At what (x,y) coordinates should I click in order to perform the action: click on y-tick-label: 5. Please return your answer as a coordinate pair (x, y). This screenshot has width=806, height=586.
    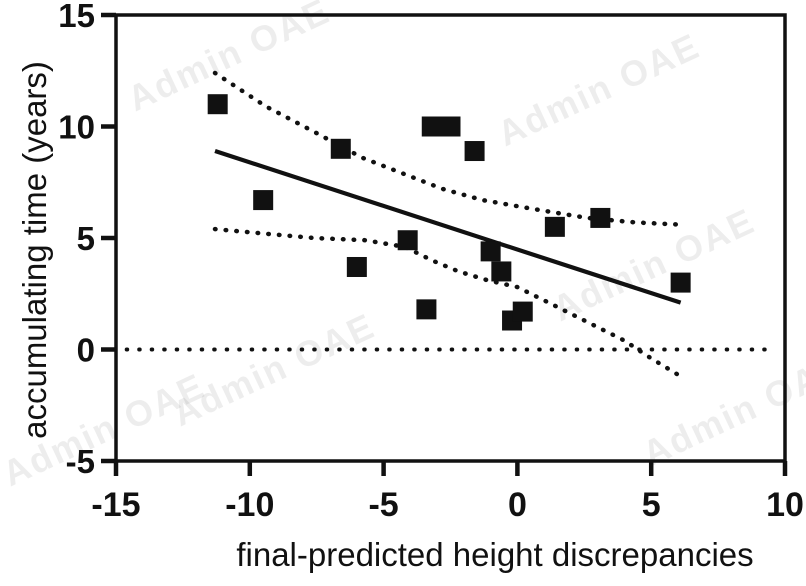
    Looking at the image, I should click on (86, 238).